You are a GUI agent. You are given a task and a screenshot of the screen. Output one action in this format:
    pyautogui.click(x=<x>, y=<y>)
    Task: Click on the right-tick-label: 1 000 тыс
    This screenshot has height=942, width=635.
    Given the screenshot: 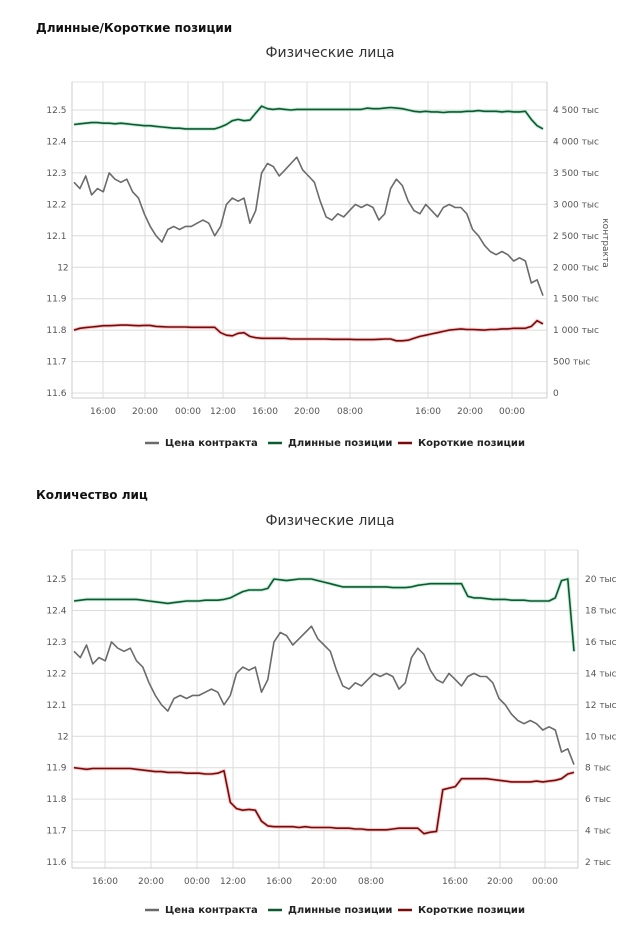 What is the action you would take?
    pyautogui.click(x=576, y=331)
    